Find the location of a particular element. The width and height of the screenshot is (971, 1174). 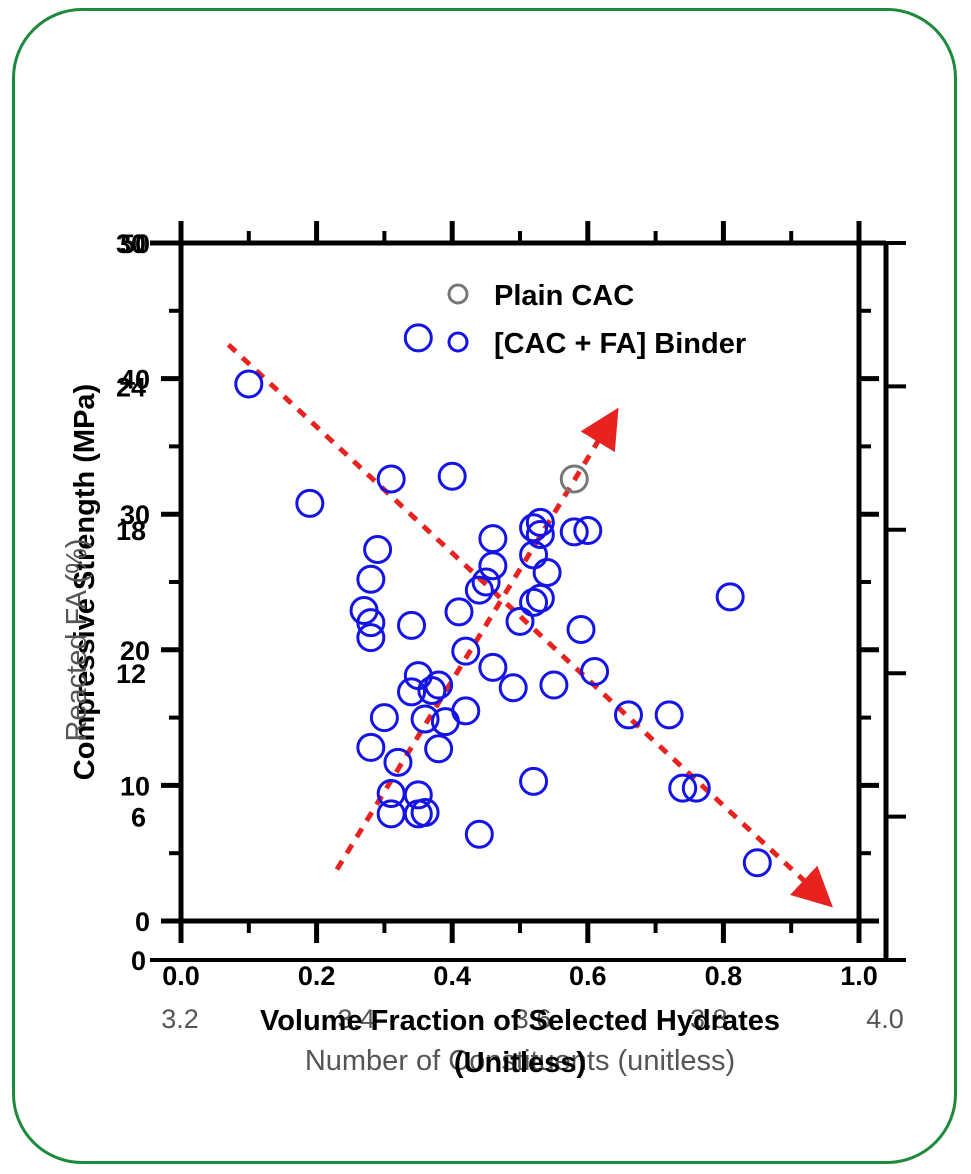

legend-label-plain-cac: Plain CAC is located at coordinates (564, 296).